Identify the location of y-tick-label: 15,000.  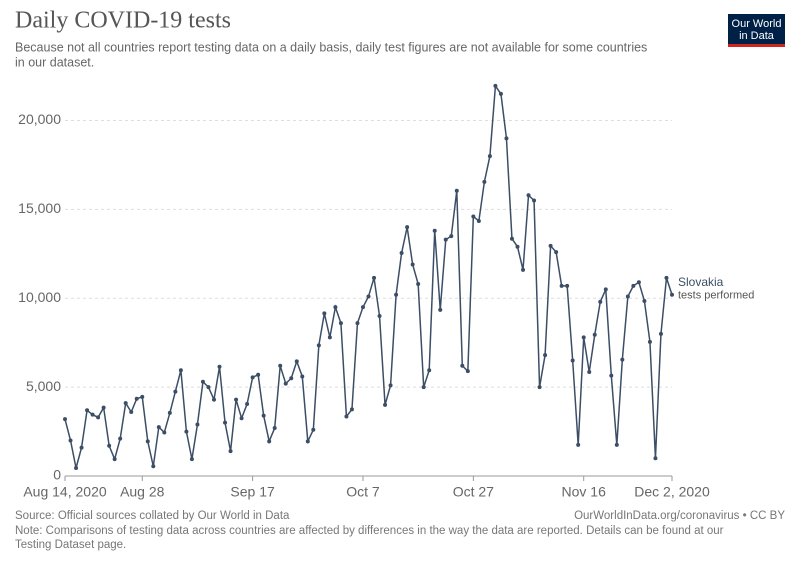
(39, 208).